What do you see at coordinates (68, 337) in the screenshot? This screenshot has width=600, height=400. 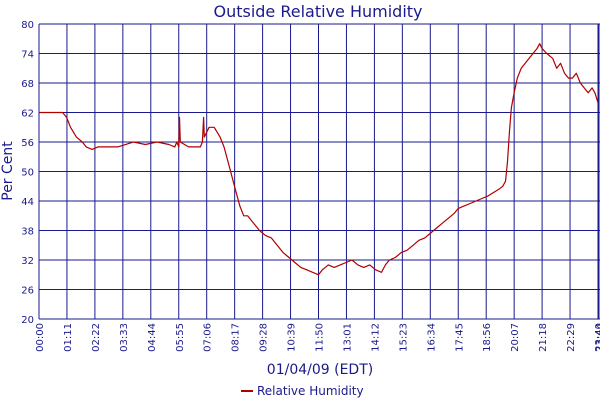 I see `x-tick-label: 01:11` at bounding box center [68, 337].